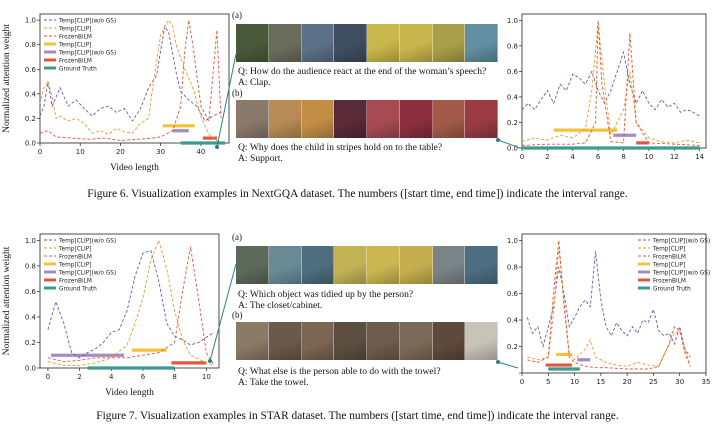 This screenshot has height=434, width=715. What do you see at coordinates (509, 144) in the screenshot?
I see `fig6-connector-b` at bounding box center [509, 144].